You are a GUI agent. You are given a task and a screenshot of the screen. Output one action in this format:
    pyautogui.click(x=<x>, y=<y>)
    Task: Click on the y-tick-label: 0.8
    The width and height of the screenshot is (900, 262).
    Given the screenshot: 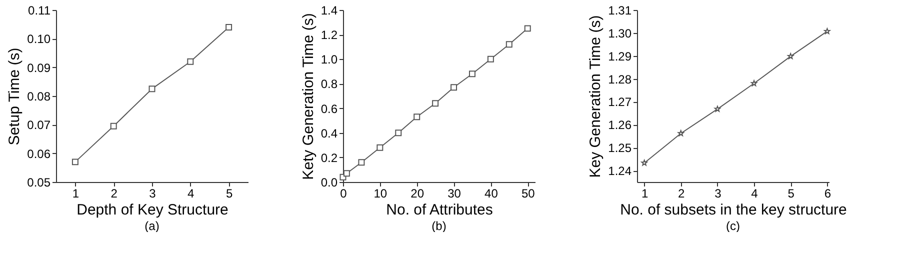 What is the action you would take?
    pyautogui.click(x=329, y=84)
    